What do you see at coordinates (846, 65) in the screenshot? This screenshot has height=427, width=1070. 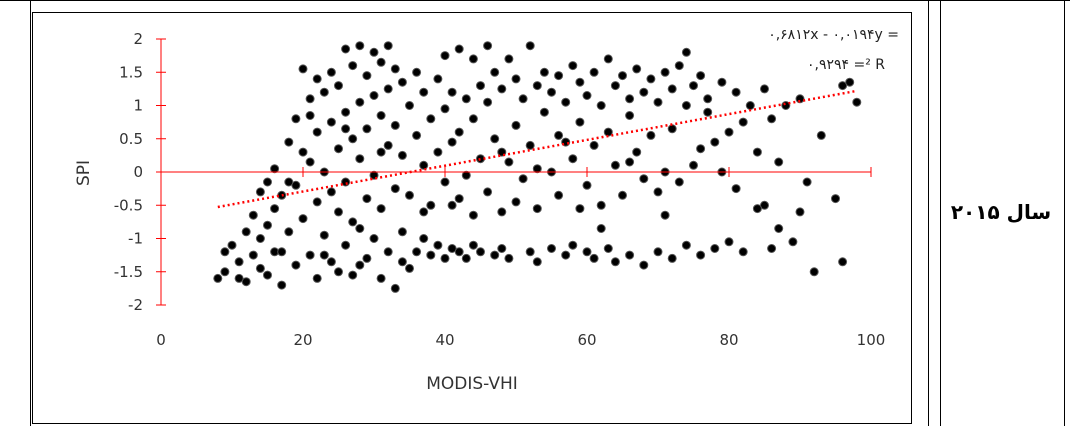 I see `r-squared-label: ۰,۹۲۹۴ =² R` at bounding box center [846, 65].